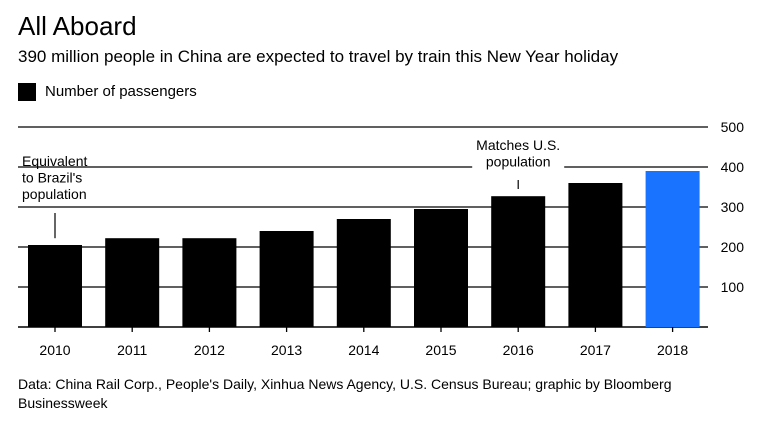  Describe the element at coordinates (132, 282) in the screenshot. I see `bar-2011` at that location.